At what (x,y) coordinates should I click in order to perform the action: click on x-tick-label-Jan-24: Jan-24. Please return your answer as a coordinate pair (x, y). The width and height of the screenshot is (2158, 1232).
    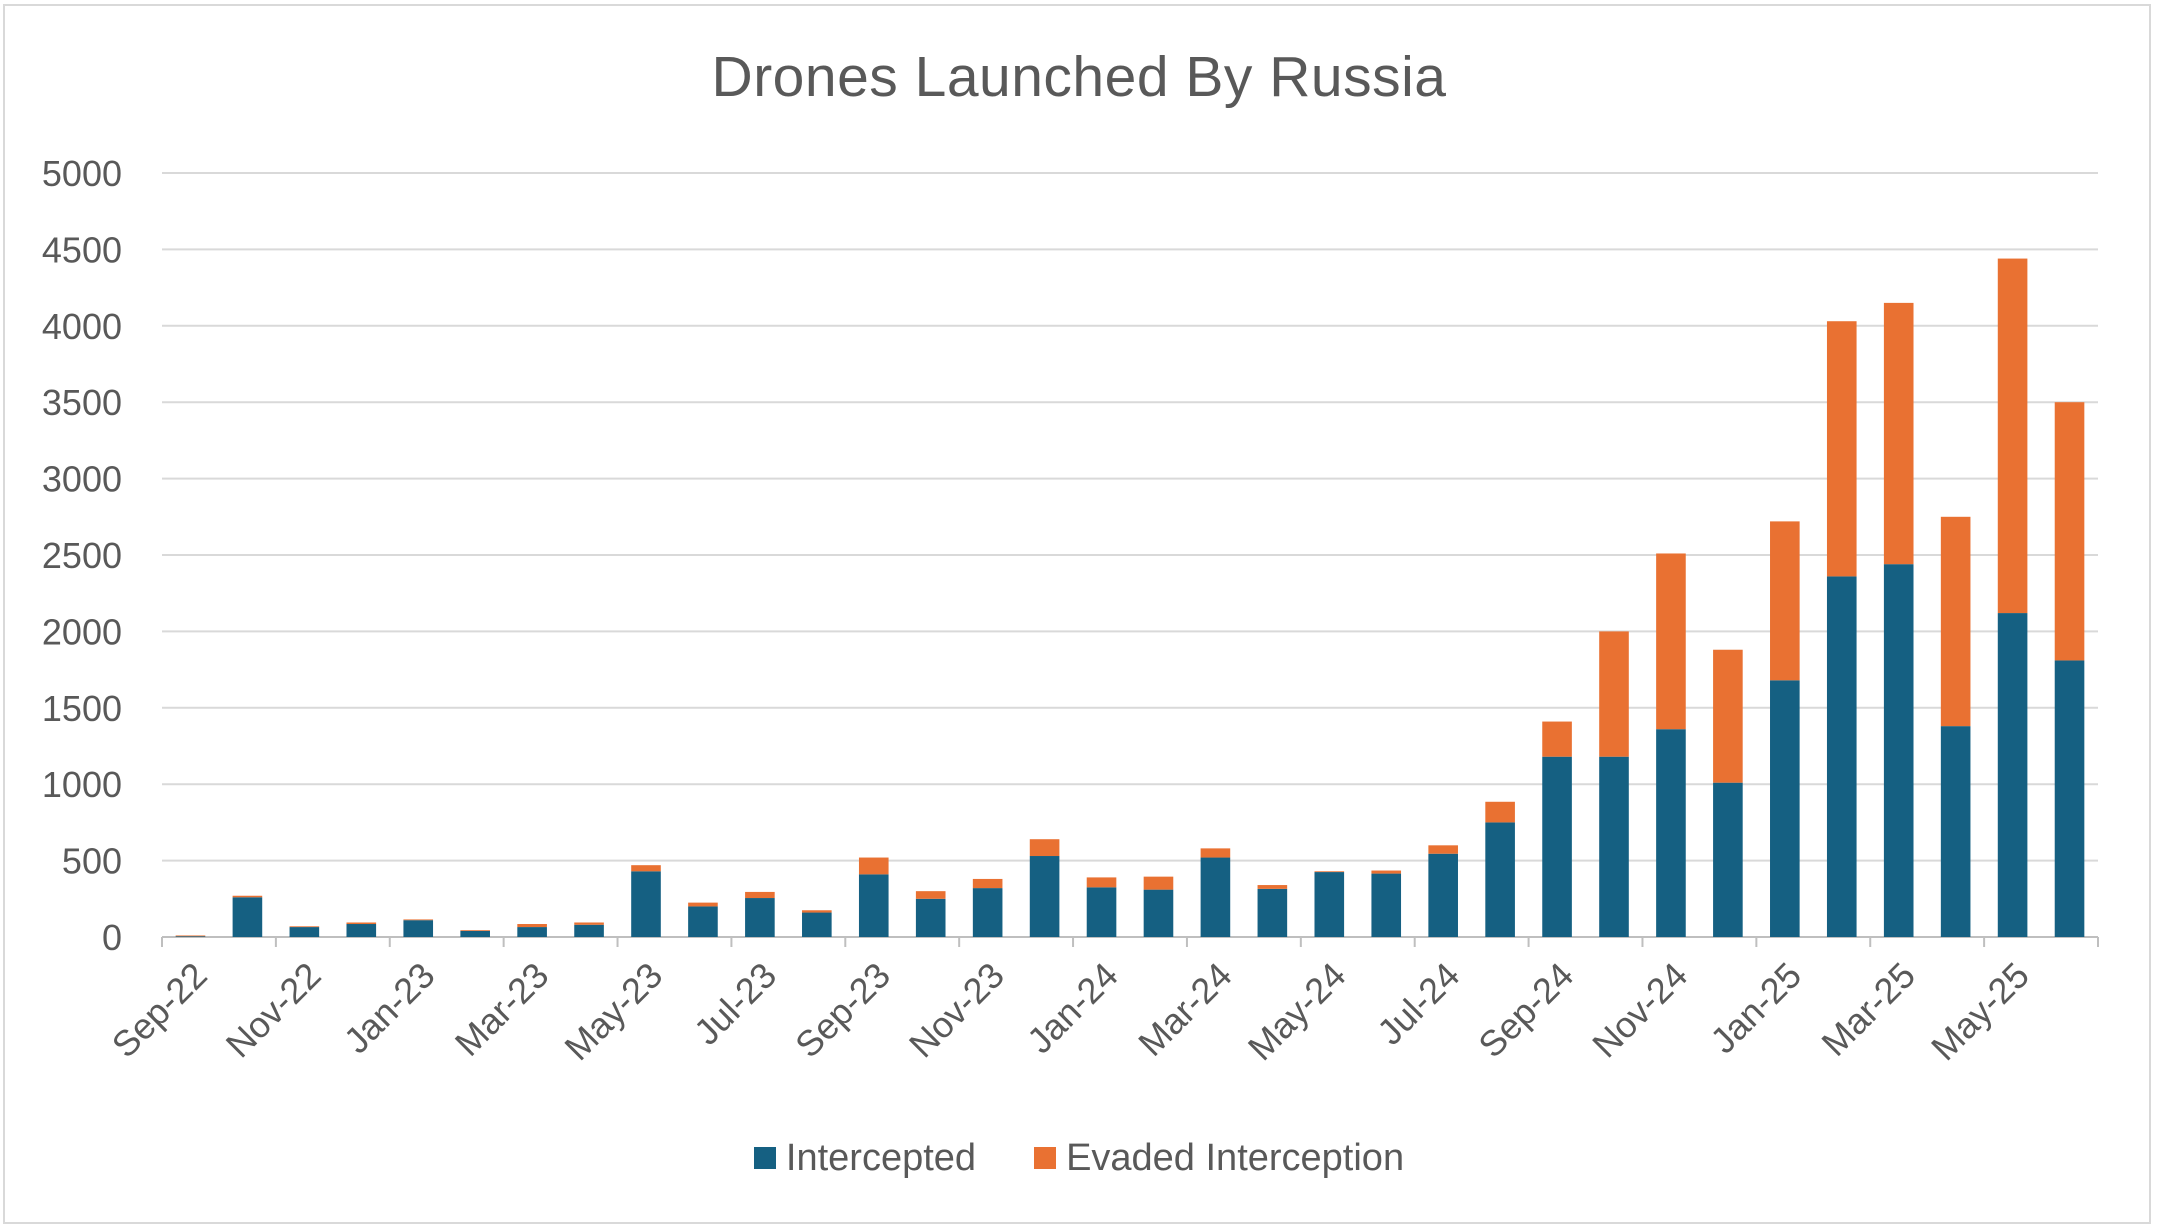
    Looking at the image, I should click on (1072, 1007).